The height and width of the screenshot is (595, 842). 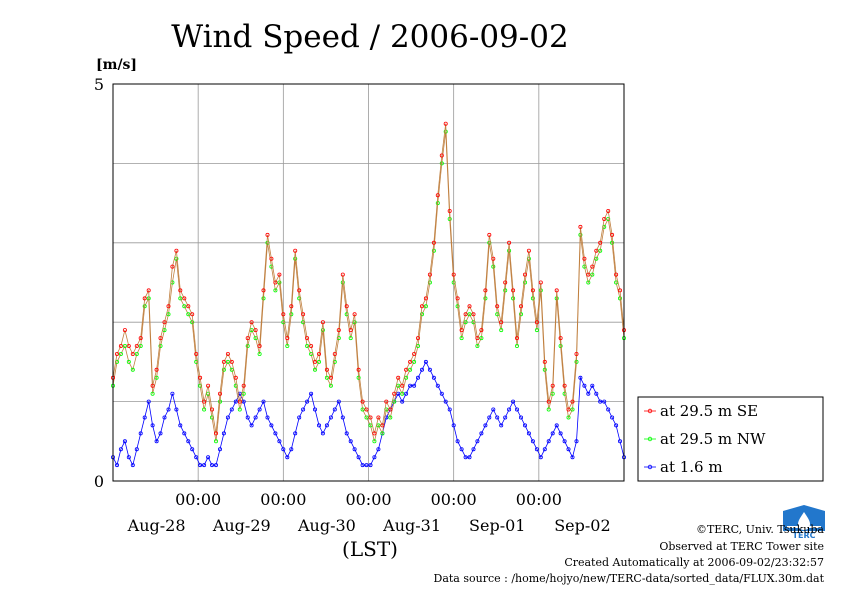 I want to click on x-tick-time-label: 00:00, so click(x=368, y=499).